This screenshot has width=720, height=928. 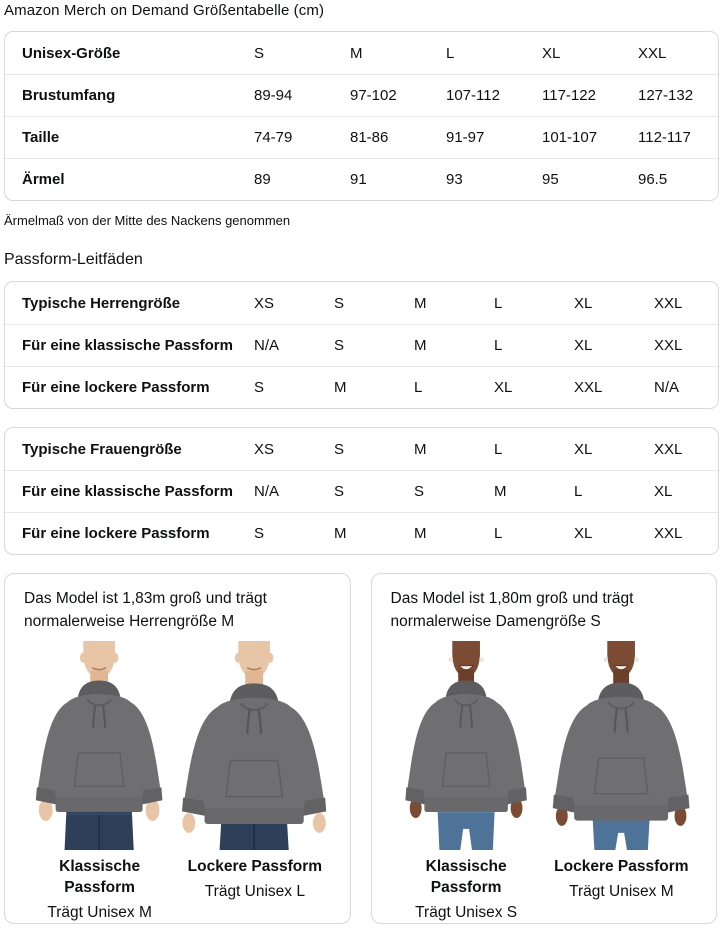 I want to click on model-photo-male-loose, so click(x=255, y=745).